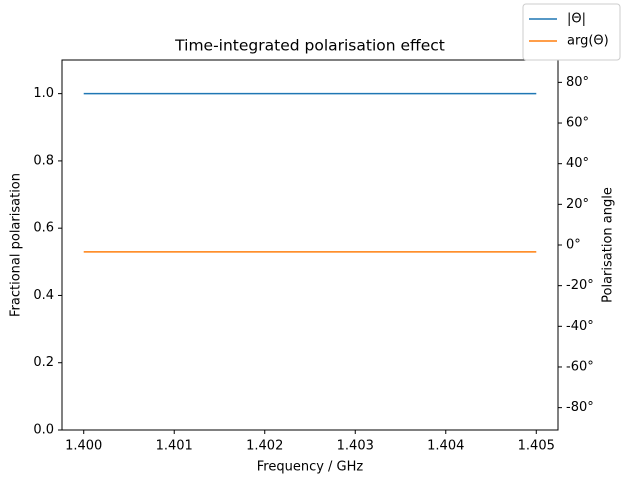 The height and width of the screenshot is (486, 626). Describe the element at coordinates (577, 163) in the screenshot. I see `y2-tick-label: 40°` at that location.